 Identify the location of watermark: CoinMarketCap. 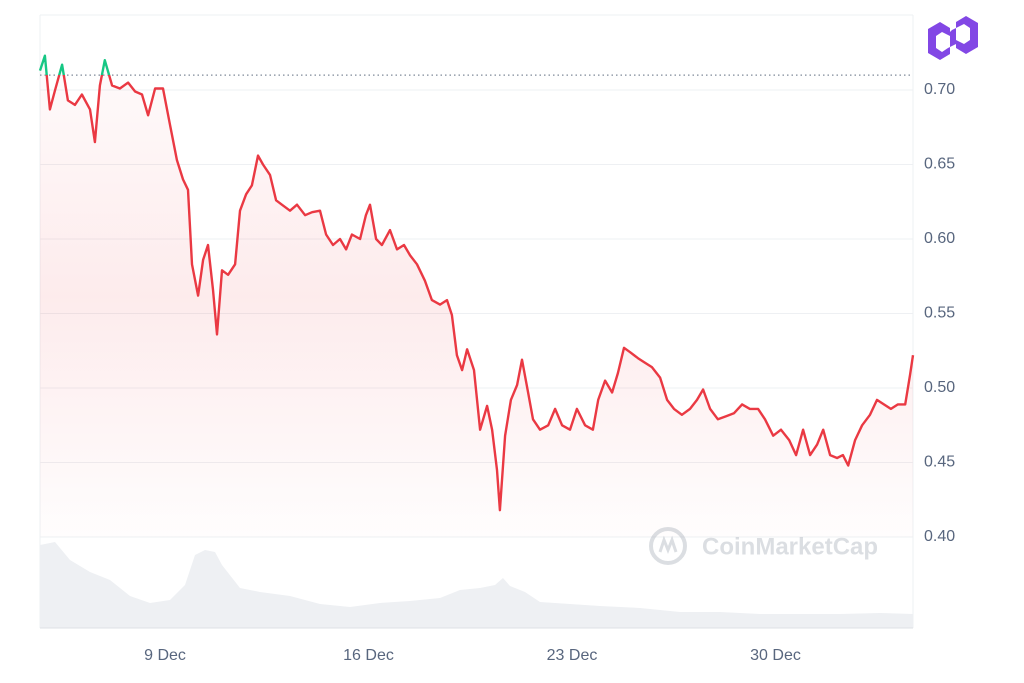
(763, 546).